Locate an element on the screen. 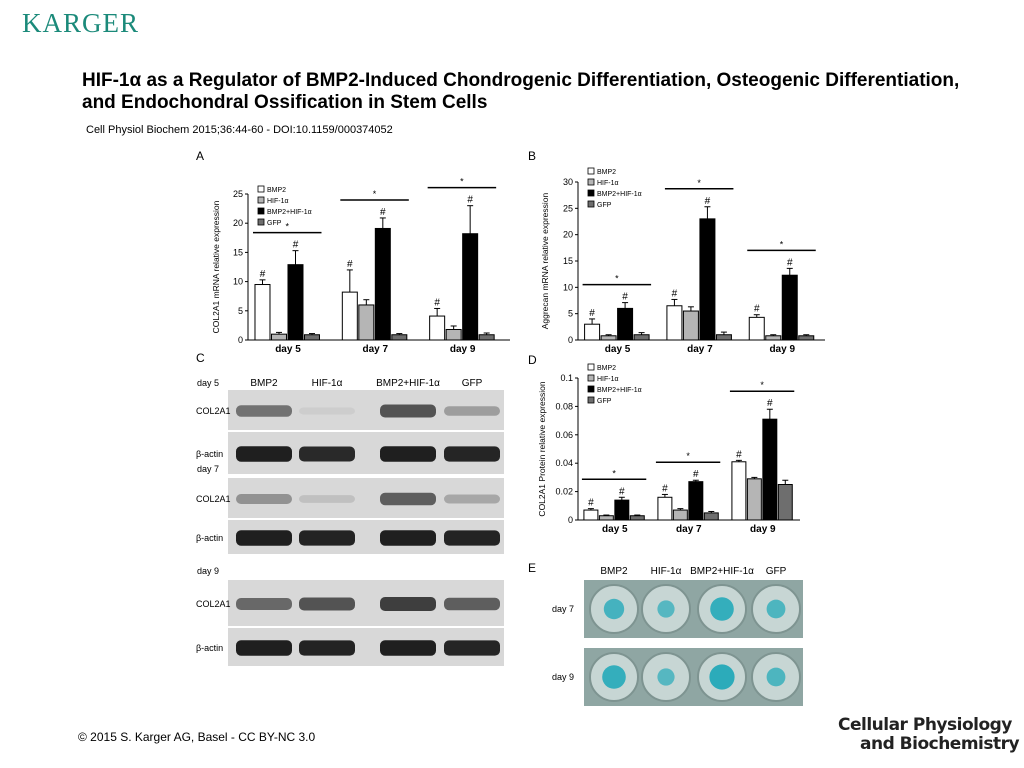 Image resolution: width=1024 pixels, height=768 pixels. legend-label: GFP is located at coordinates (604, 205).